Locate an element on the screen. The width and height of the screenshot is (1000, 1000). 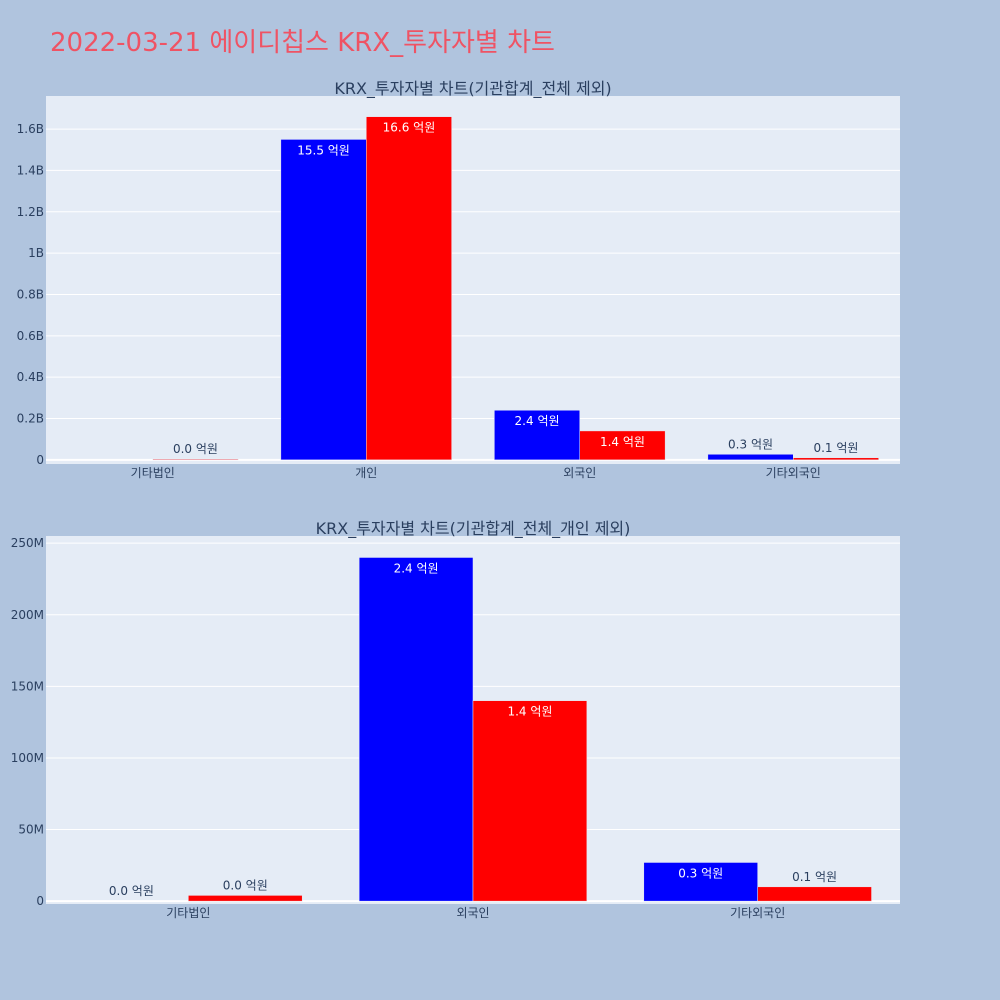
y-tick-label: 1.2B is located at coordinates (30, 212).